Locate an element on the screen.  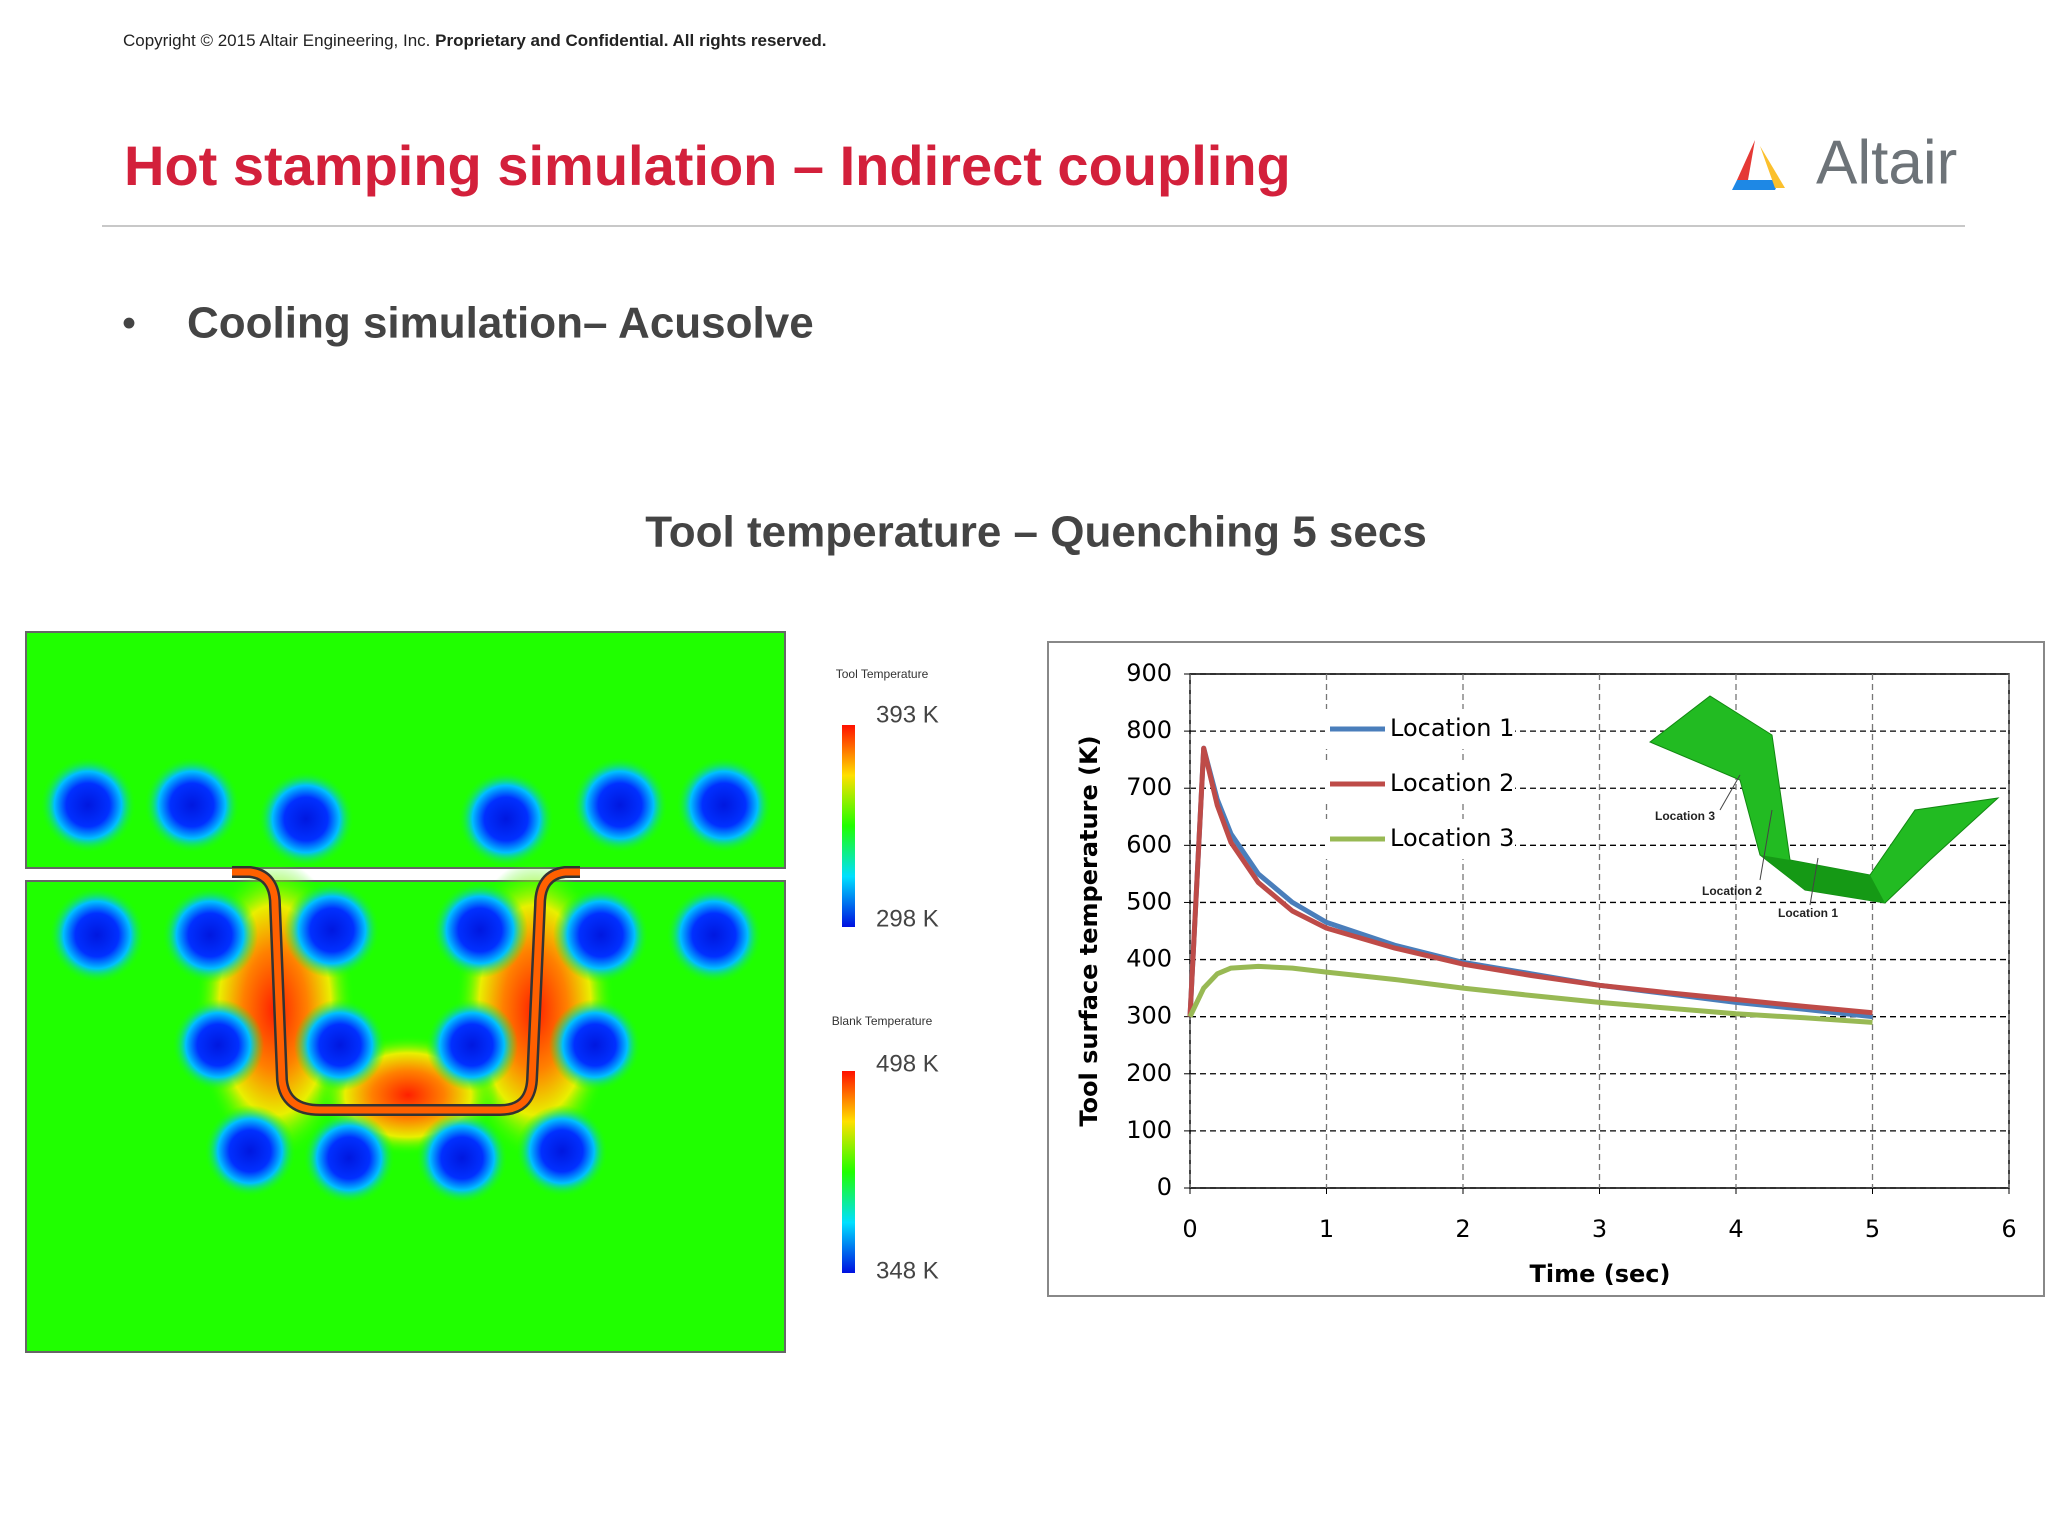
y-tick-label: 800 is located at coordinates (1149, 730).